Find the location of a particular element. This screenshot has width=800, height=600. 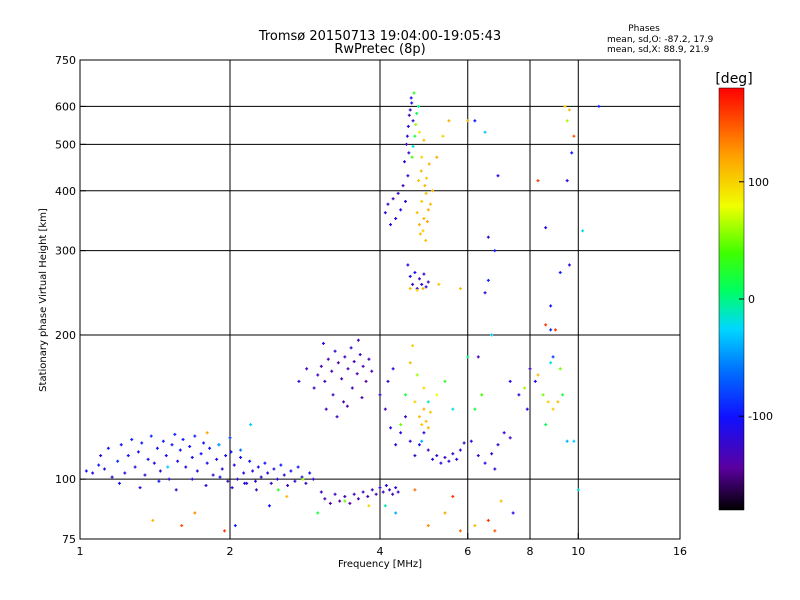

colorbar-tick-label: -100 is located at coordinates (760, 416).